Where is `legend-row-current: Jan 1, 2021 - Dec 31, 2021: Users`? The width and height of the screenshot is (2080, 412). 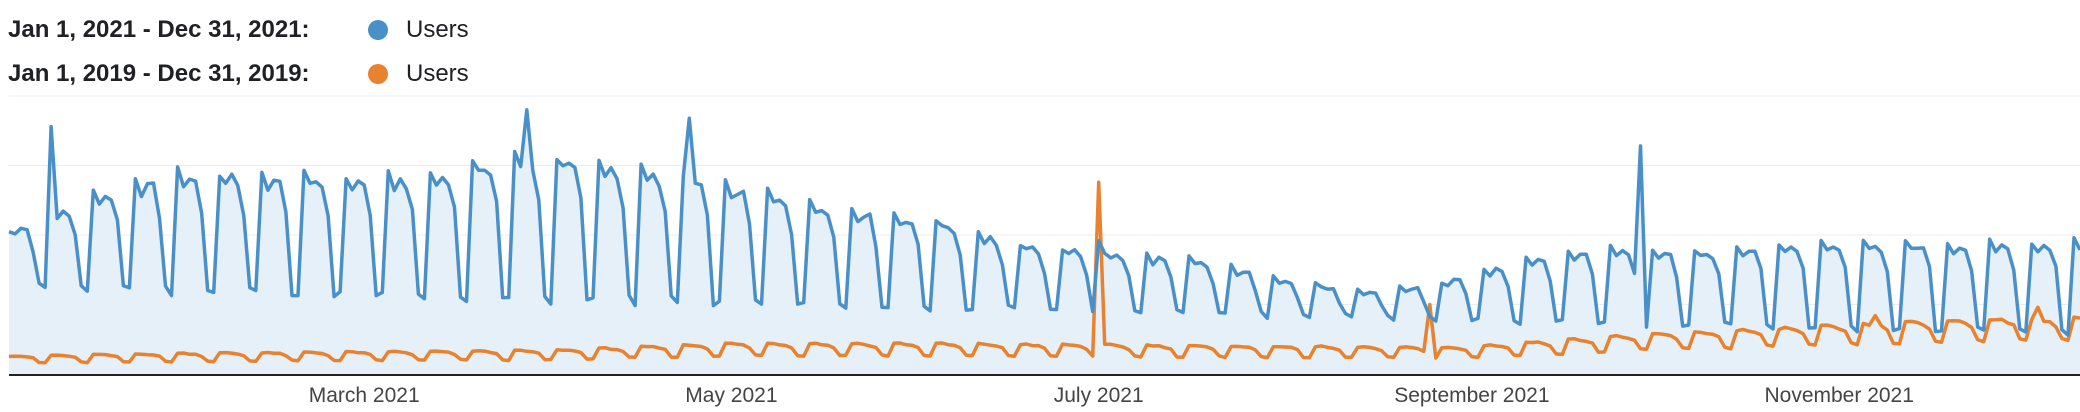
legend-row-current: Jan 1, 2021 - Dec 31, 2021: Users is located at coordinates (238, 30).